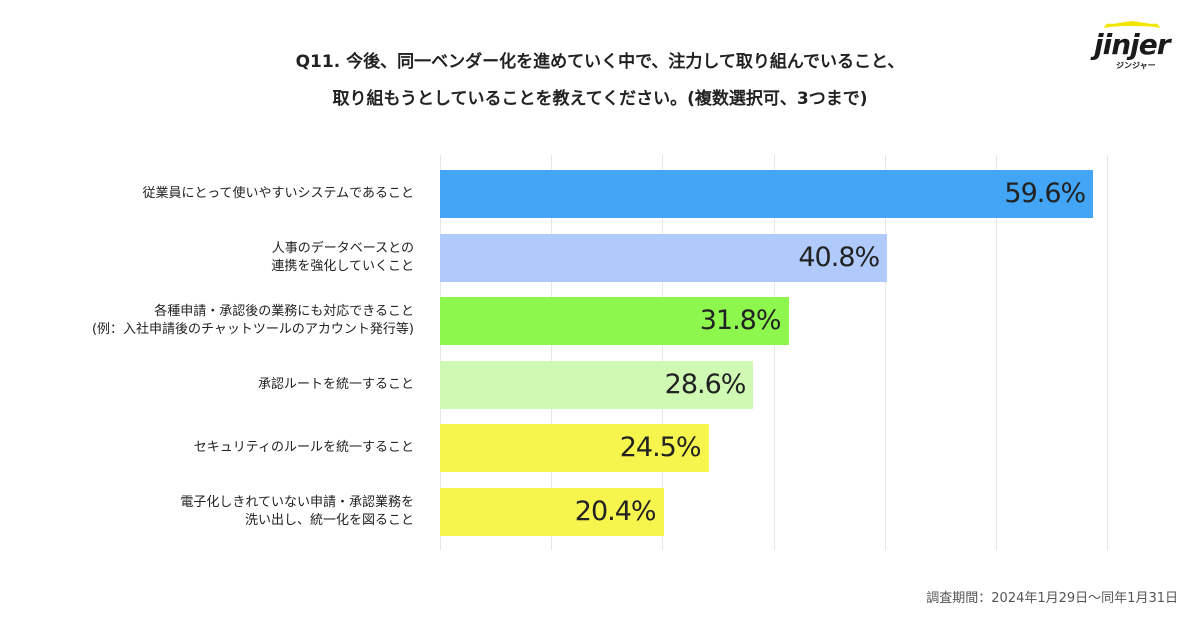 This screenshot has width=1200, height=630. Describe the element at coordinates (1132, 24) in the screenshot. I see `logo-roof-icon` at that location.